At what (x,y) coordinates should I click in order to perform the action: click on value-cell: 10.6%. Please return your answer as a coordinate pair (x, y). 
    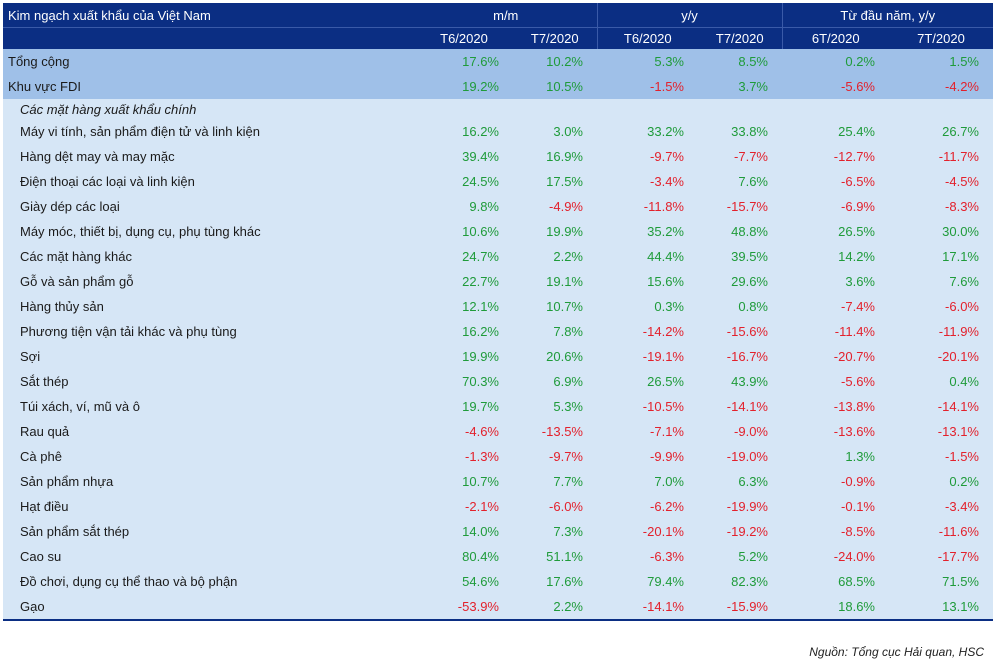
    Looking at the image, I should click on (464, 231).